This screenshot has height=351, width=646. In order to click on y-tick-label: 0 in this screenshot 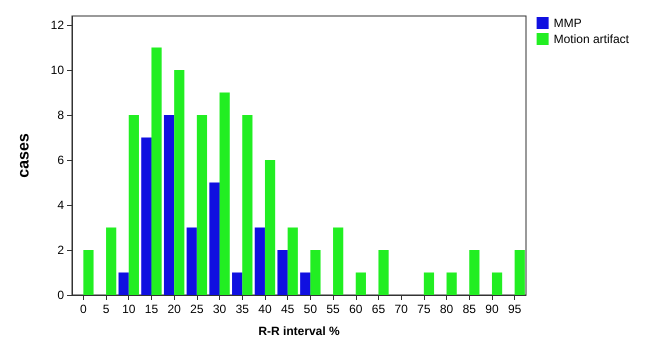, I will do `click(60, 295)`.